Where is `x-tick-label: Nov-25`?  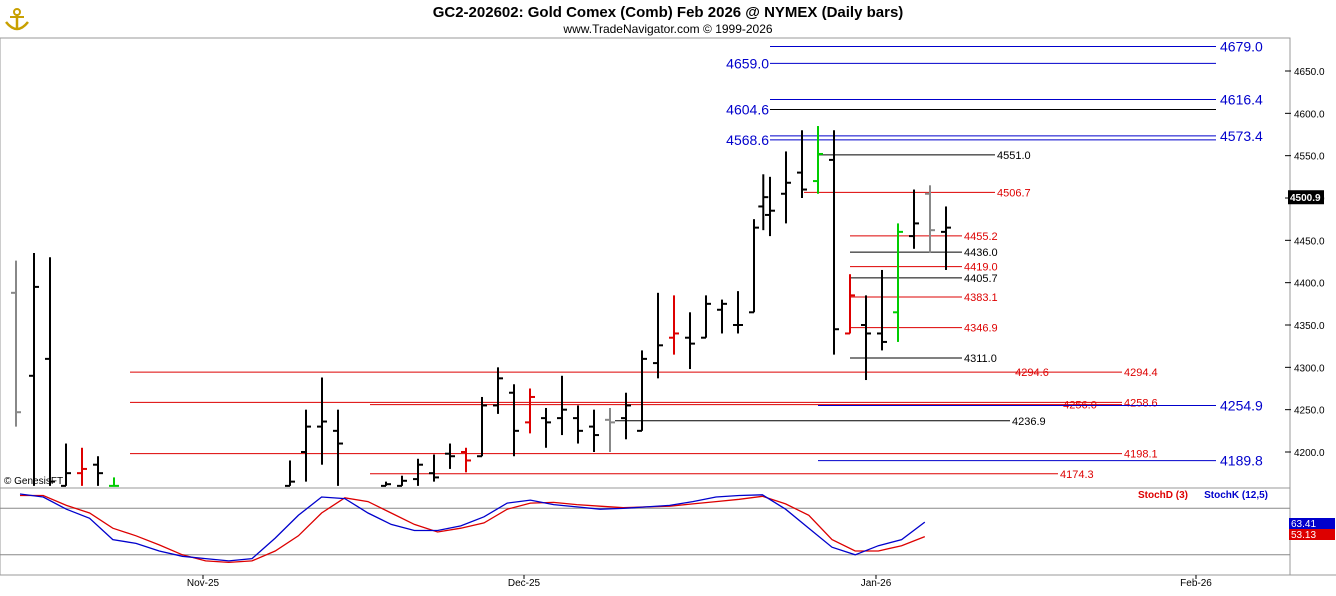 x-tick-label: Nov-25 is located at coordinates (203, 583).